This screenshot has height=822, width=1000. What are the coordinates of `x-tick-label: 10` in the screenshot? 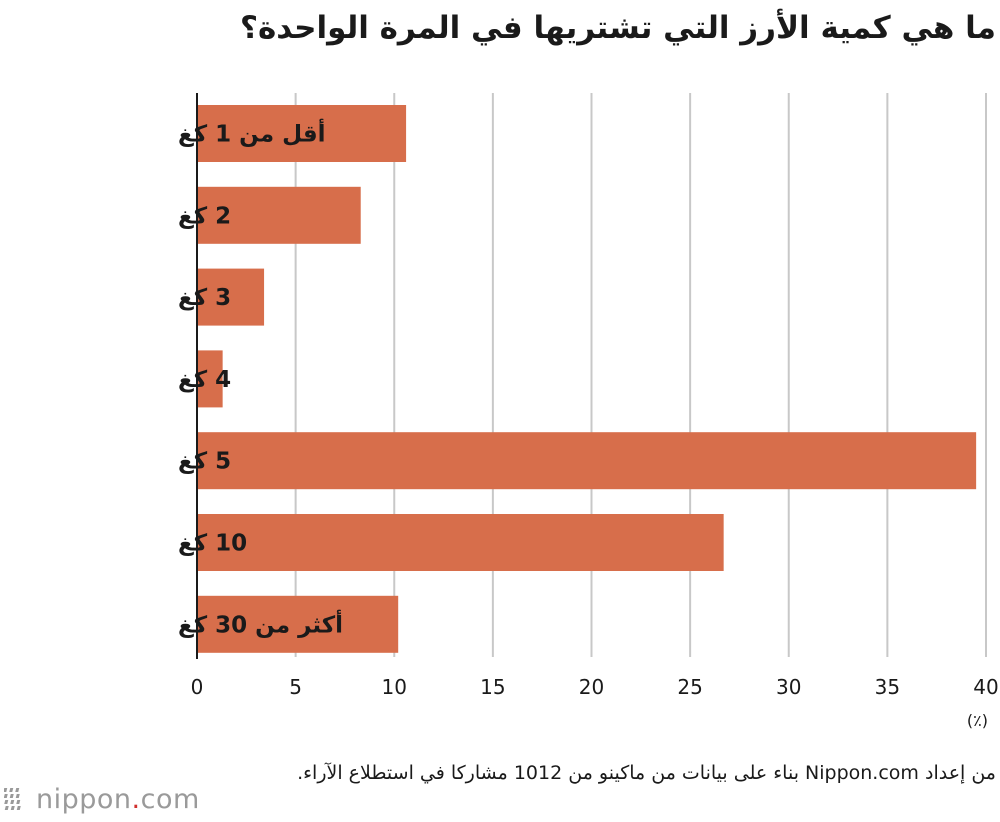 It's located at (394, 687).